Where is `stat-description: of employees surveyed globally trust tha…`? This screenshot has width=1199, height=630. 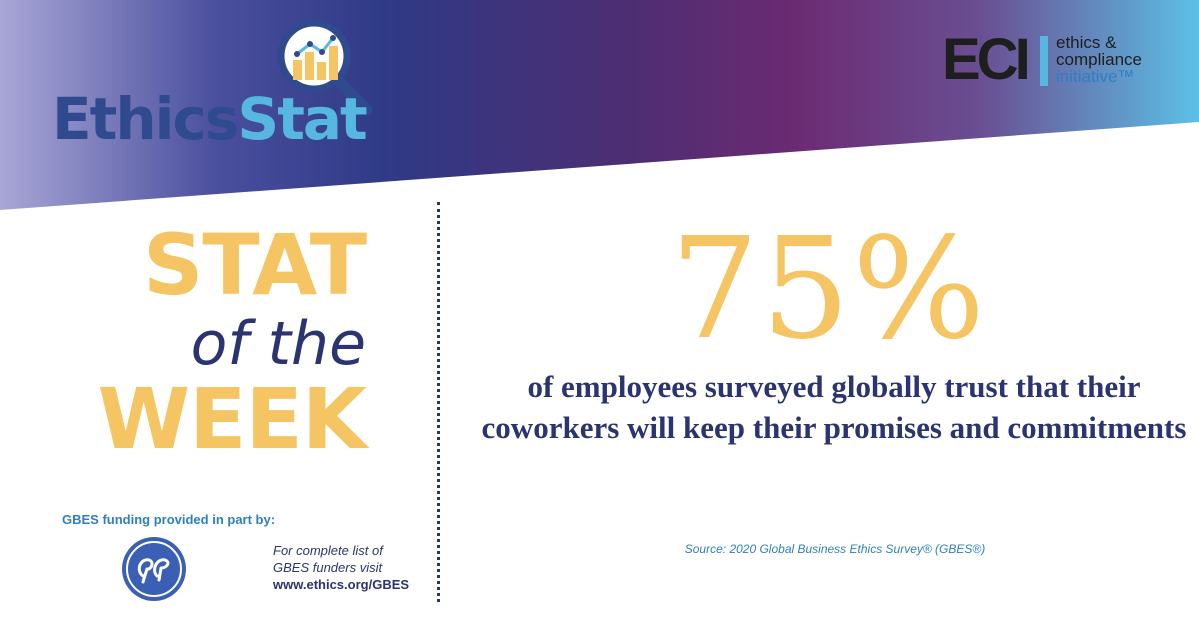
stat-description: of employees surveyed globally trust tha… is located at coordinates (834, 407).